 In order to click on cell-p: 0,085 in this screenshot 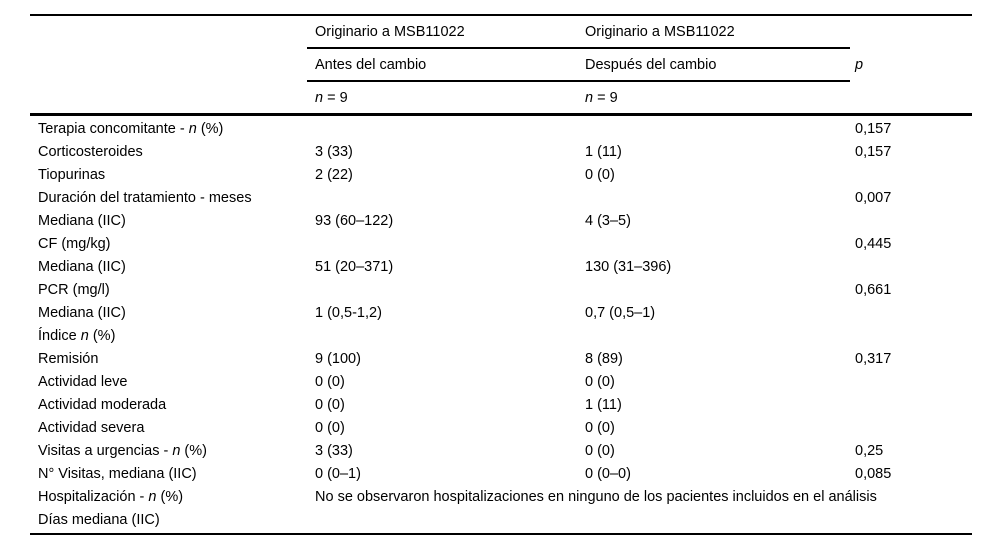, I will do `click(873, 474)`.